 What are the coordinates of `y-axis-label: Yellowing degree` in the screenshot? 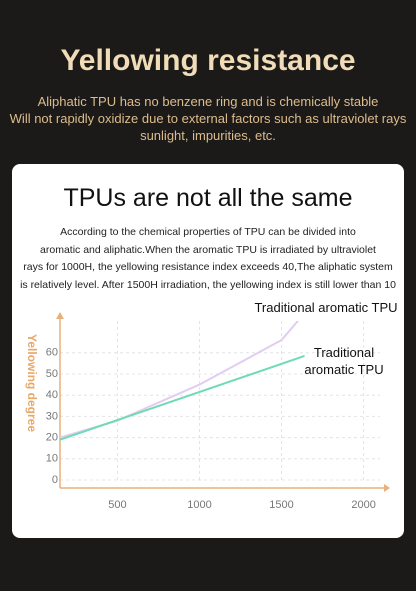 It's located at (32, 383).